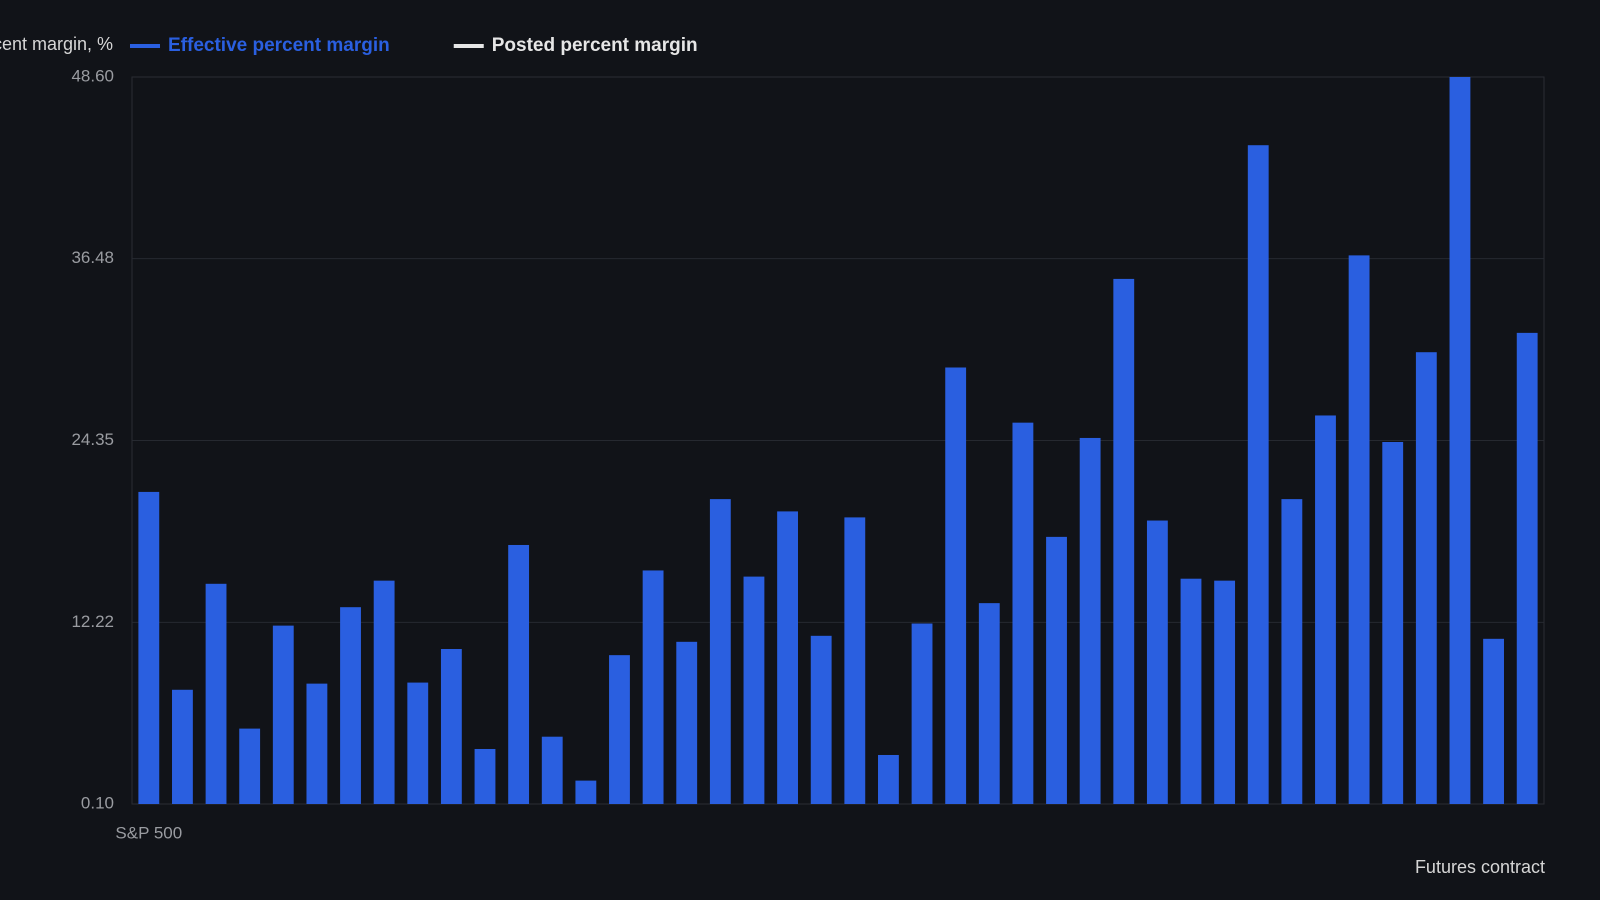 The image size is (1600, 900). I want to click on x-axis-label: Futures contract, so click(1480, 867).